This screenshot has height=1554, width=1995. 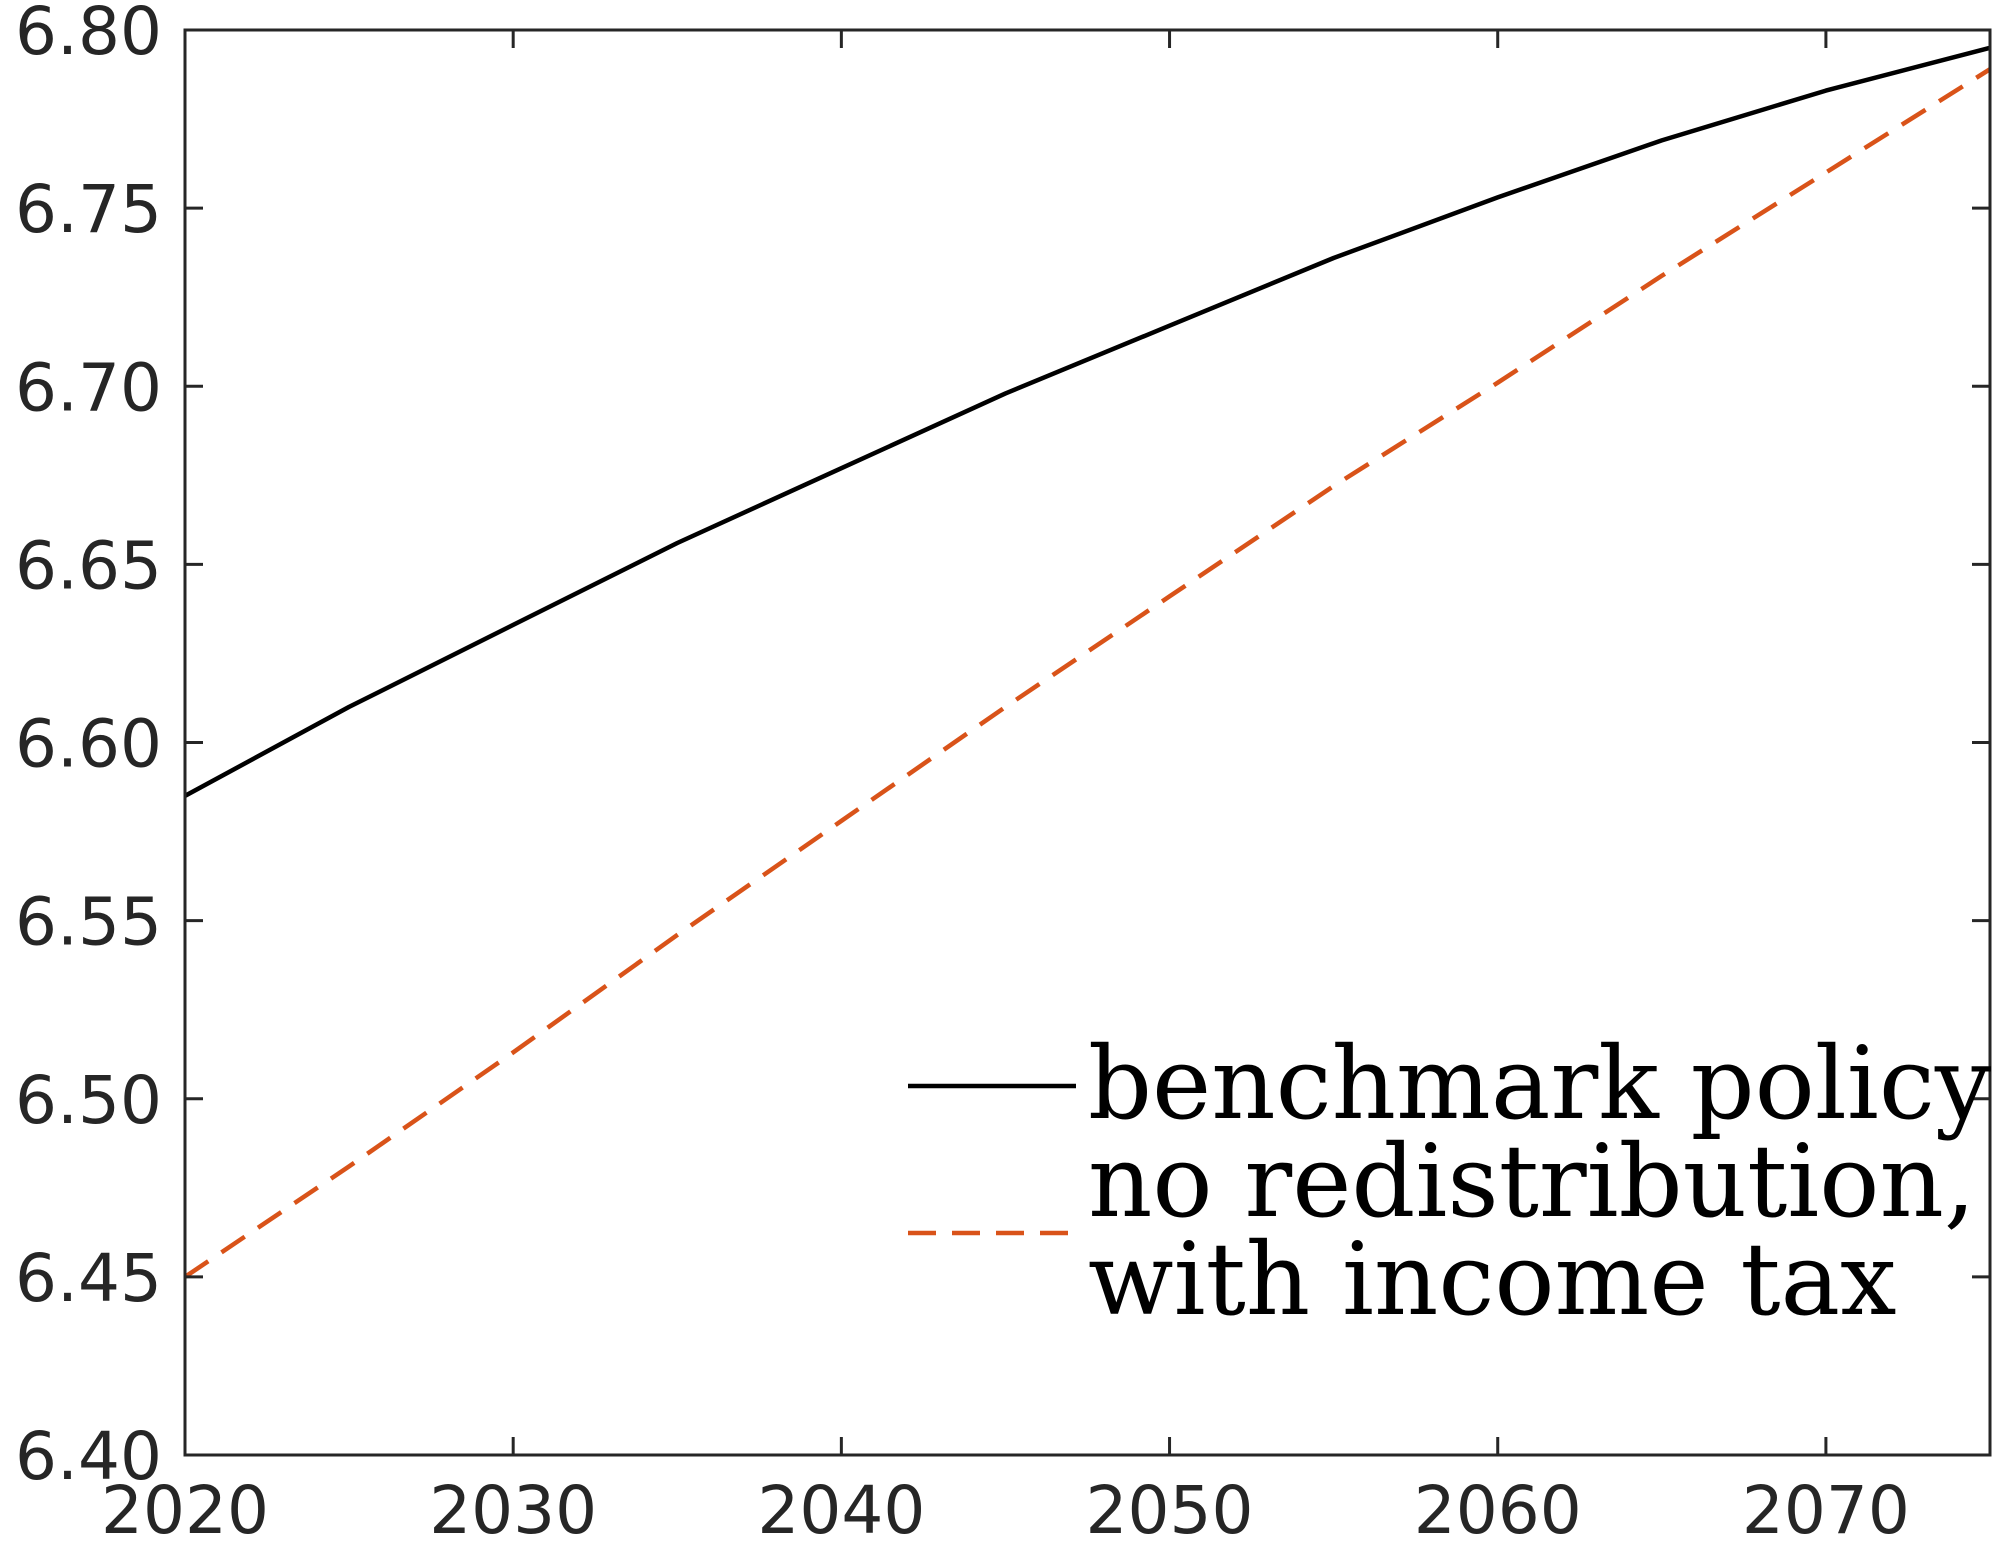 I want to click on y-tick-label: 6.50, so click(x=88, y=1100).